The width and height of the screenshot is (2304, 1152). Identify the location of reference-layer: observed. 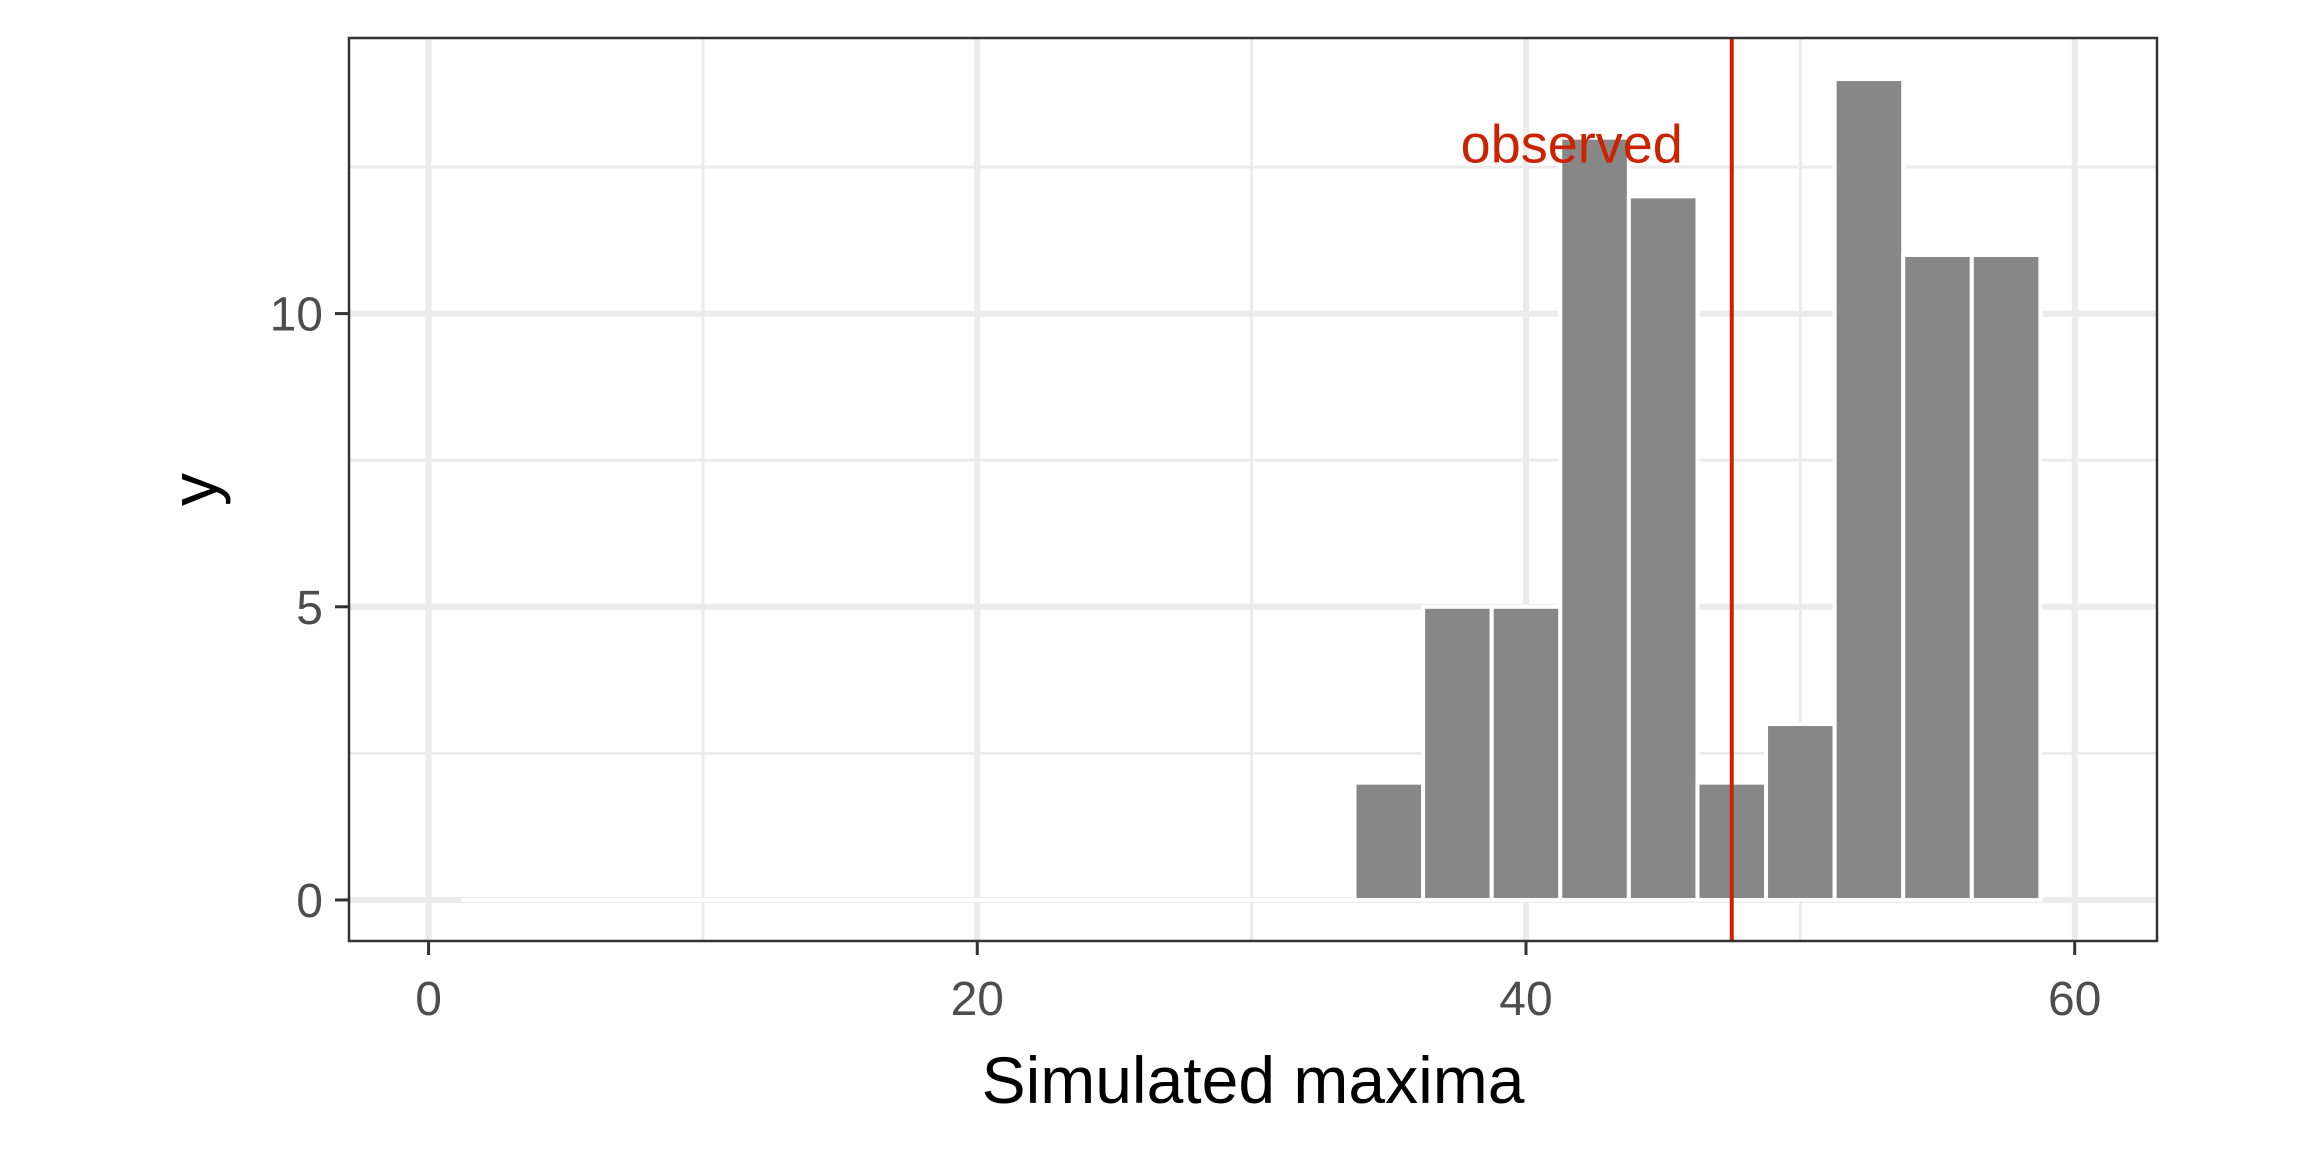
(1597, 489).